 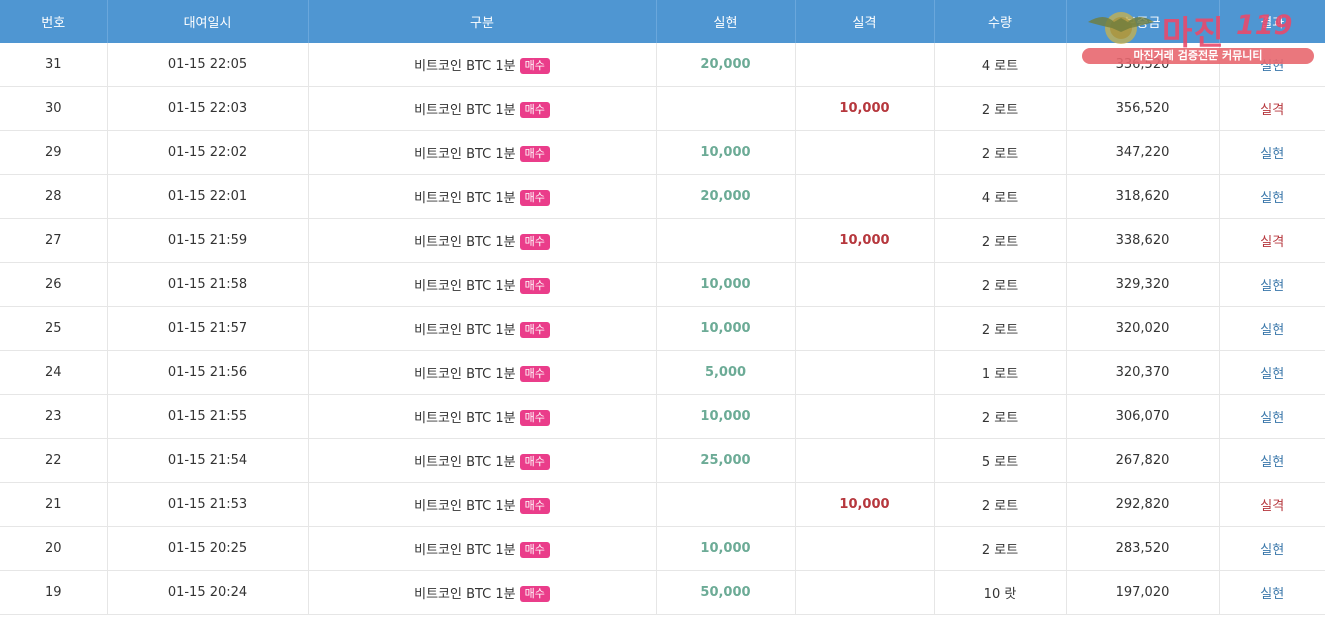 What do you see at coordinates (482, 21) in the screenshot?
I see `header-category: 구분` at bounding box center [482, 21].